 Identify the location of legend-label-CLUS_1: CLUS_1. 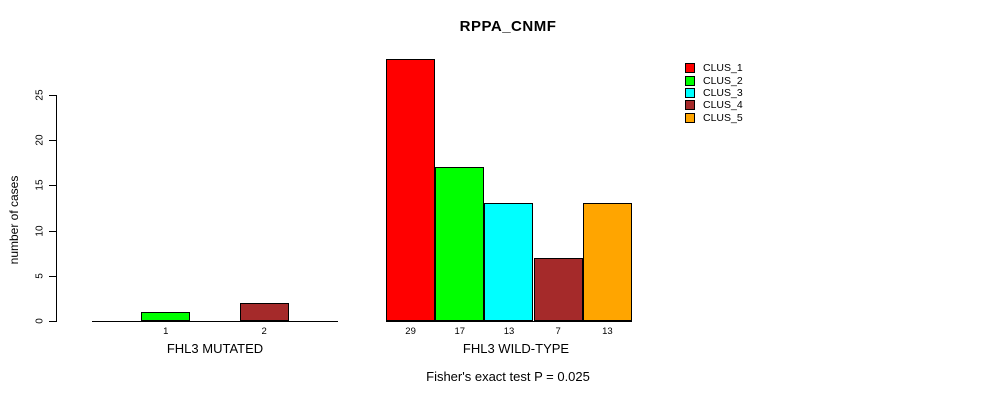
(723, 68).